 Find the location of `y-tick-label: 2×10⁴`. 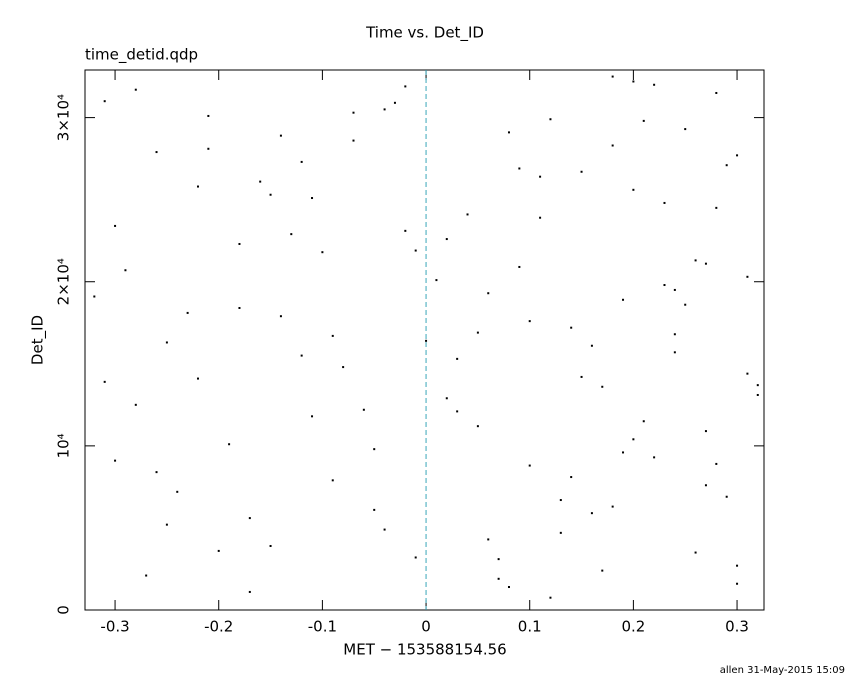

y-tick-label: 2×10⁴ is located at coordinates (64, 281).